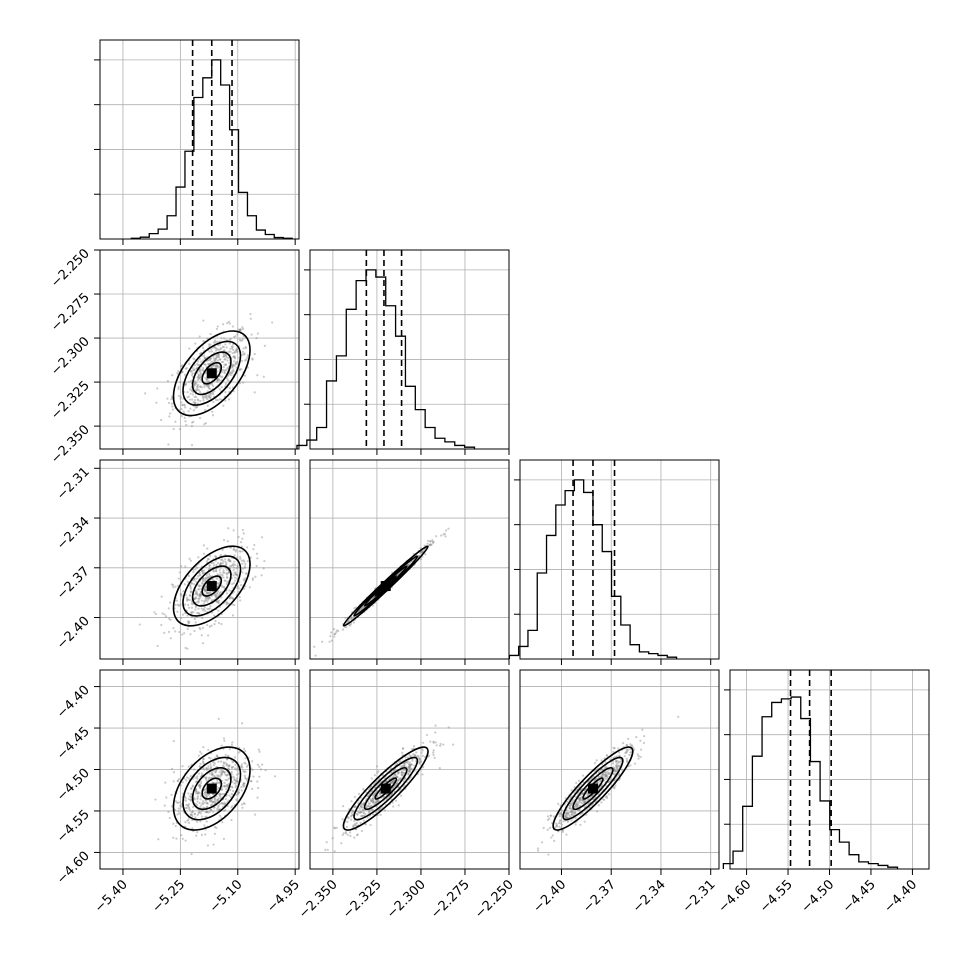 The width and height of the screenshot is (970, 970). What do you see at coordinates (699, 896) in the screenshot?
I see `x-tick-label: −2.31` at bounding box center [699, 896].